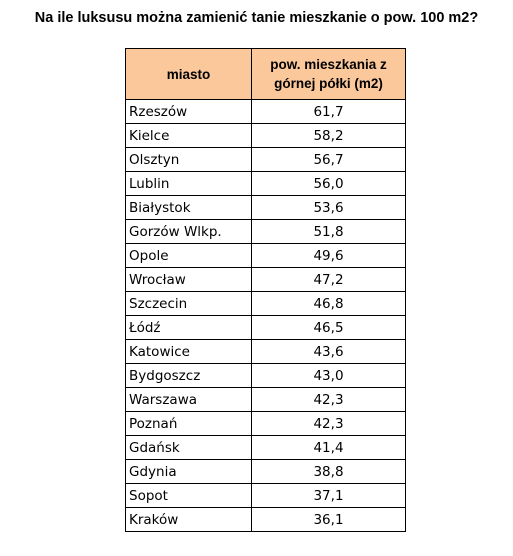  What do you see at coordinates (188, 495) in the screenshot?
I see `city-cell: Sopot` at bounding box center [188, 495].